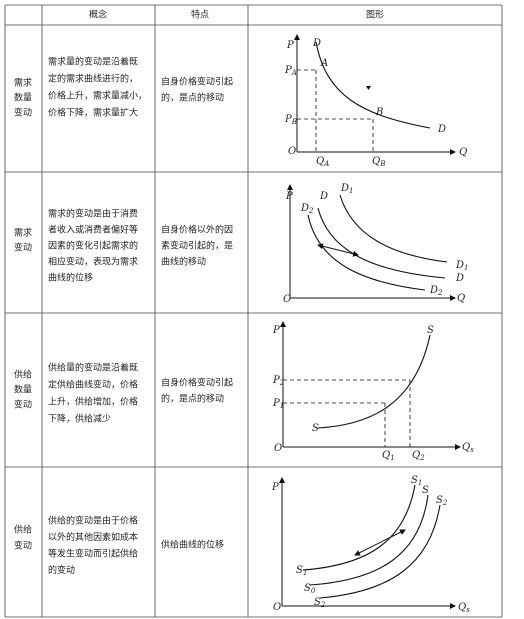 The width and height of the screenshot is (524, 619). What do you see at coordinates (70, 278) in the screenshot?
I see `concept-line: 曲线的位移` at bounding box center [70, 278].